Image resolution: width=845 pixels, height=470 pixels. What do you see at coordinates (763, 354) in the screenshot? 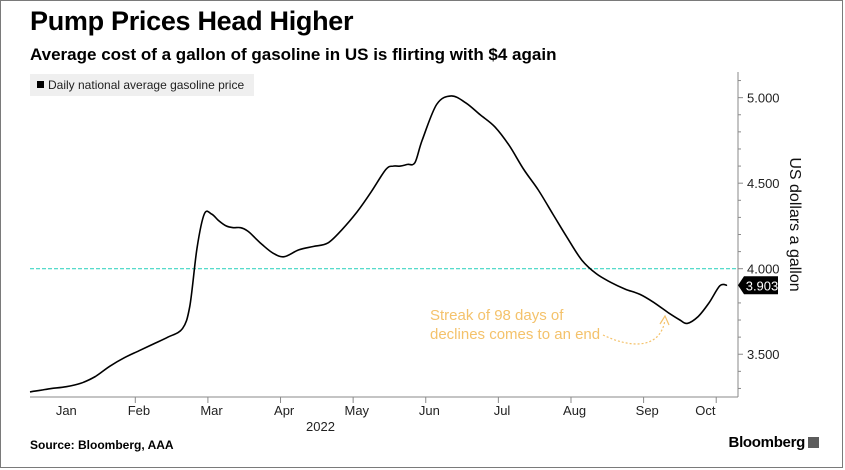
I see `y-tick-label: 3.500` at bounding box center [763, 354].